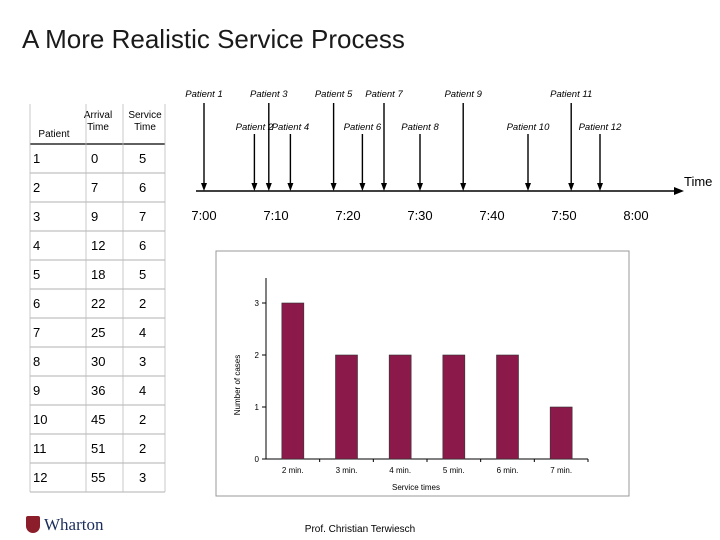 This screenshot has height=540, width=720. I want to click on time-axis-arrow, so click(679, 191).